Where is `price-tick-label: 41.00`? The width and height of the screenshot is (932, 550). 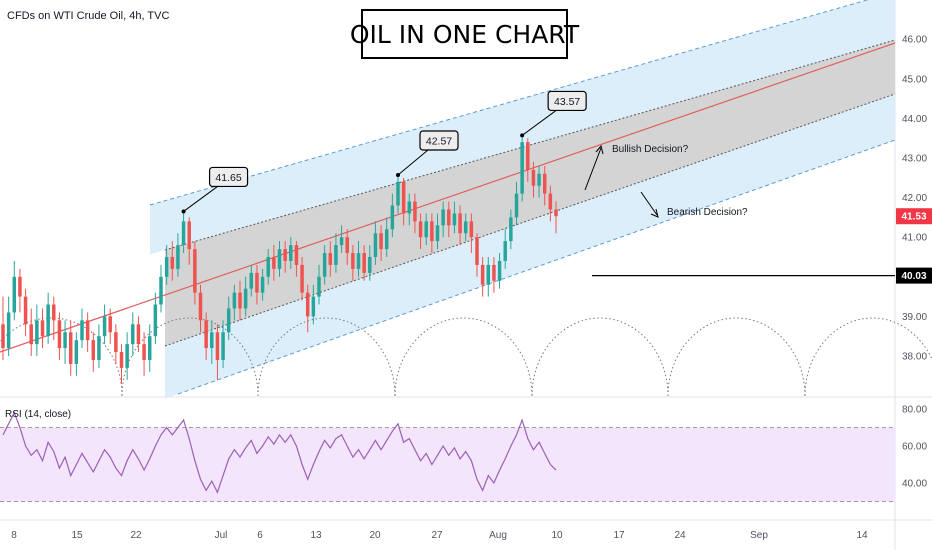 price-tick-label: 41.00 is located at coordinates (914, 238).